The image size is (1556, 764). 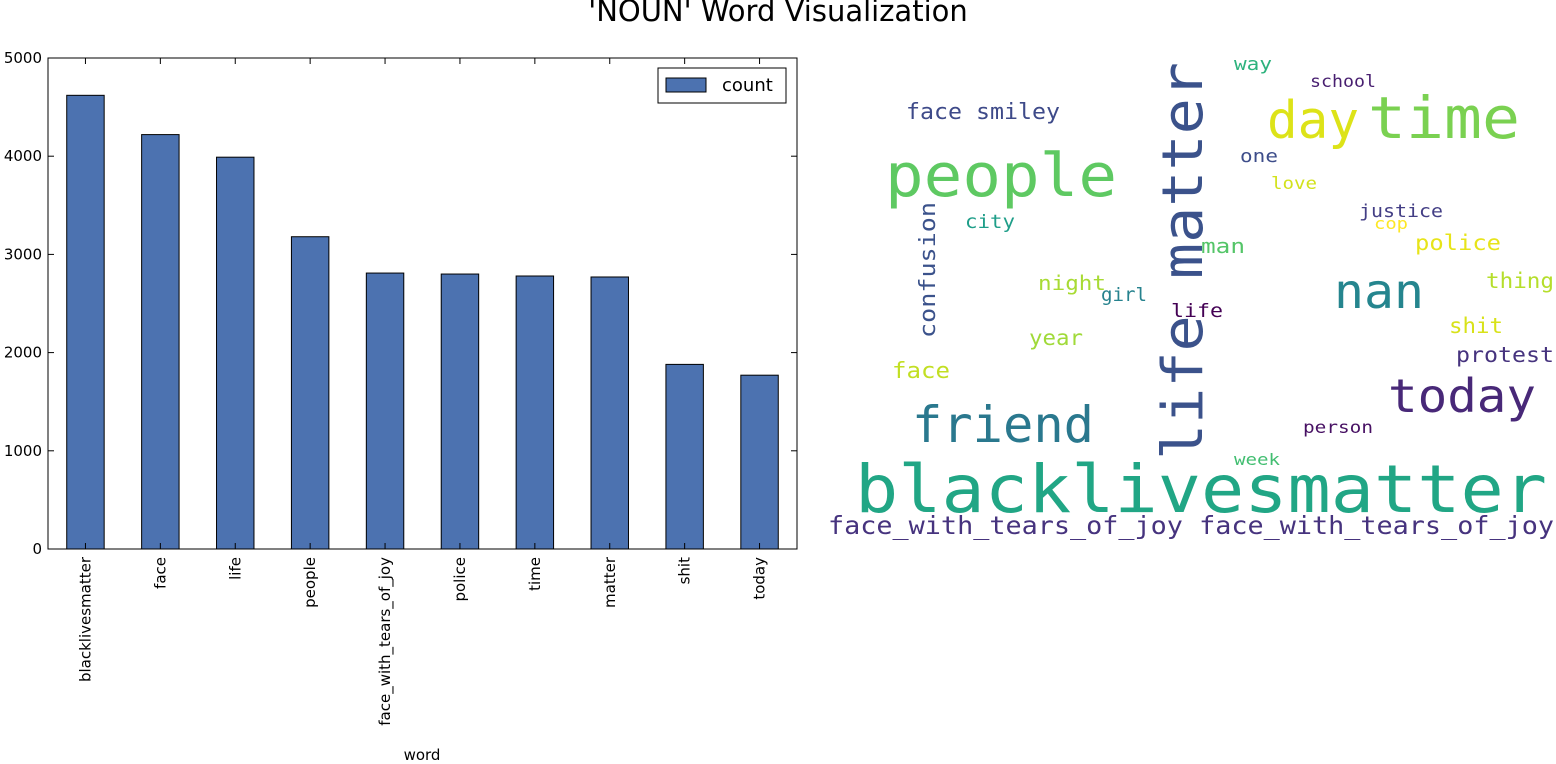 What do you see at coordinates (1462, 396) in the screenshot?
I see `cloud-word: today` at bounding box center [1462, 396].